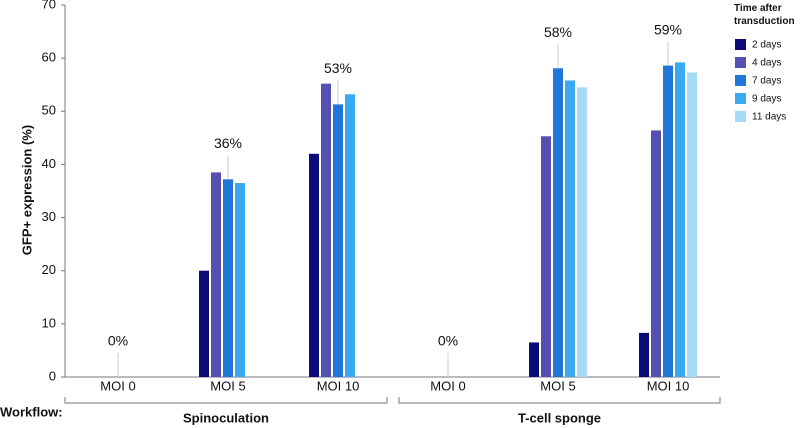 This screenshot has height=428, width=800. Describe the element at coordinates (766, 81) in the screenshot. I see `legend-label: 7 days` at that location.